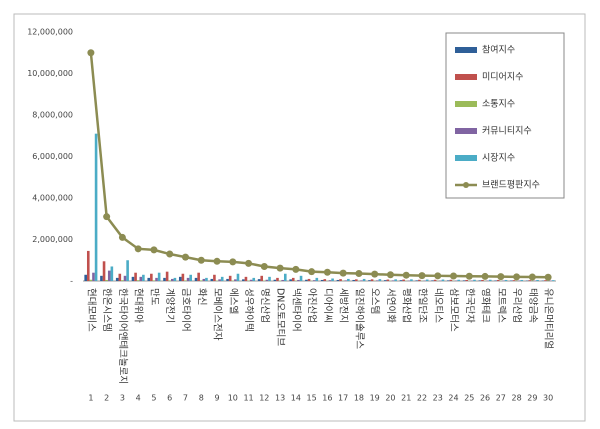 The height and width of the screenshot is (429, 600). I want to click on x-tick-label: 성우하이텍, so click(249, 310).